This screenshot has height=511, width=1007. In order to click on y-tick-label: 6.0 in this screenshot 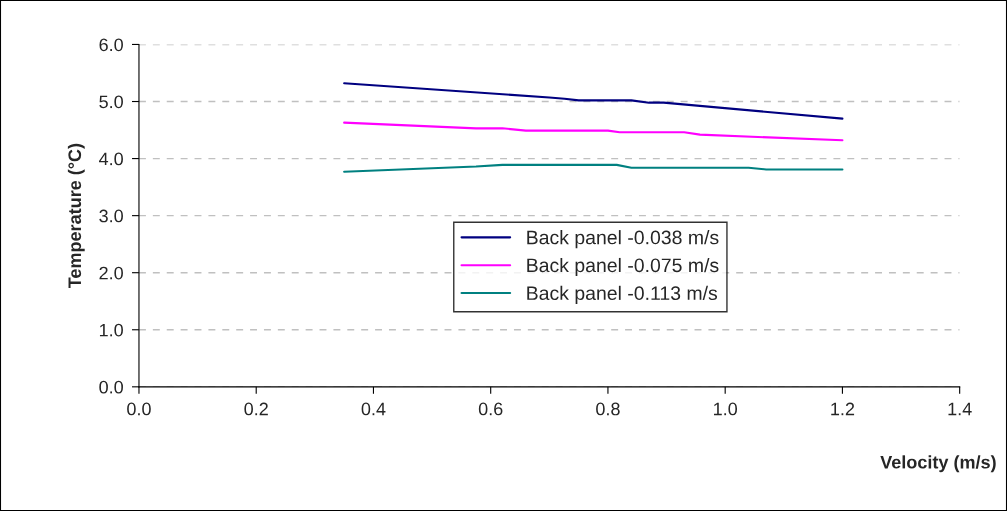, I will do `click(111, 45)`.